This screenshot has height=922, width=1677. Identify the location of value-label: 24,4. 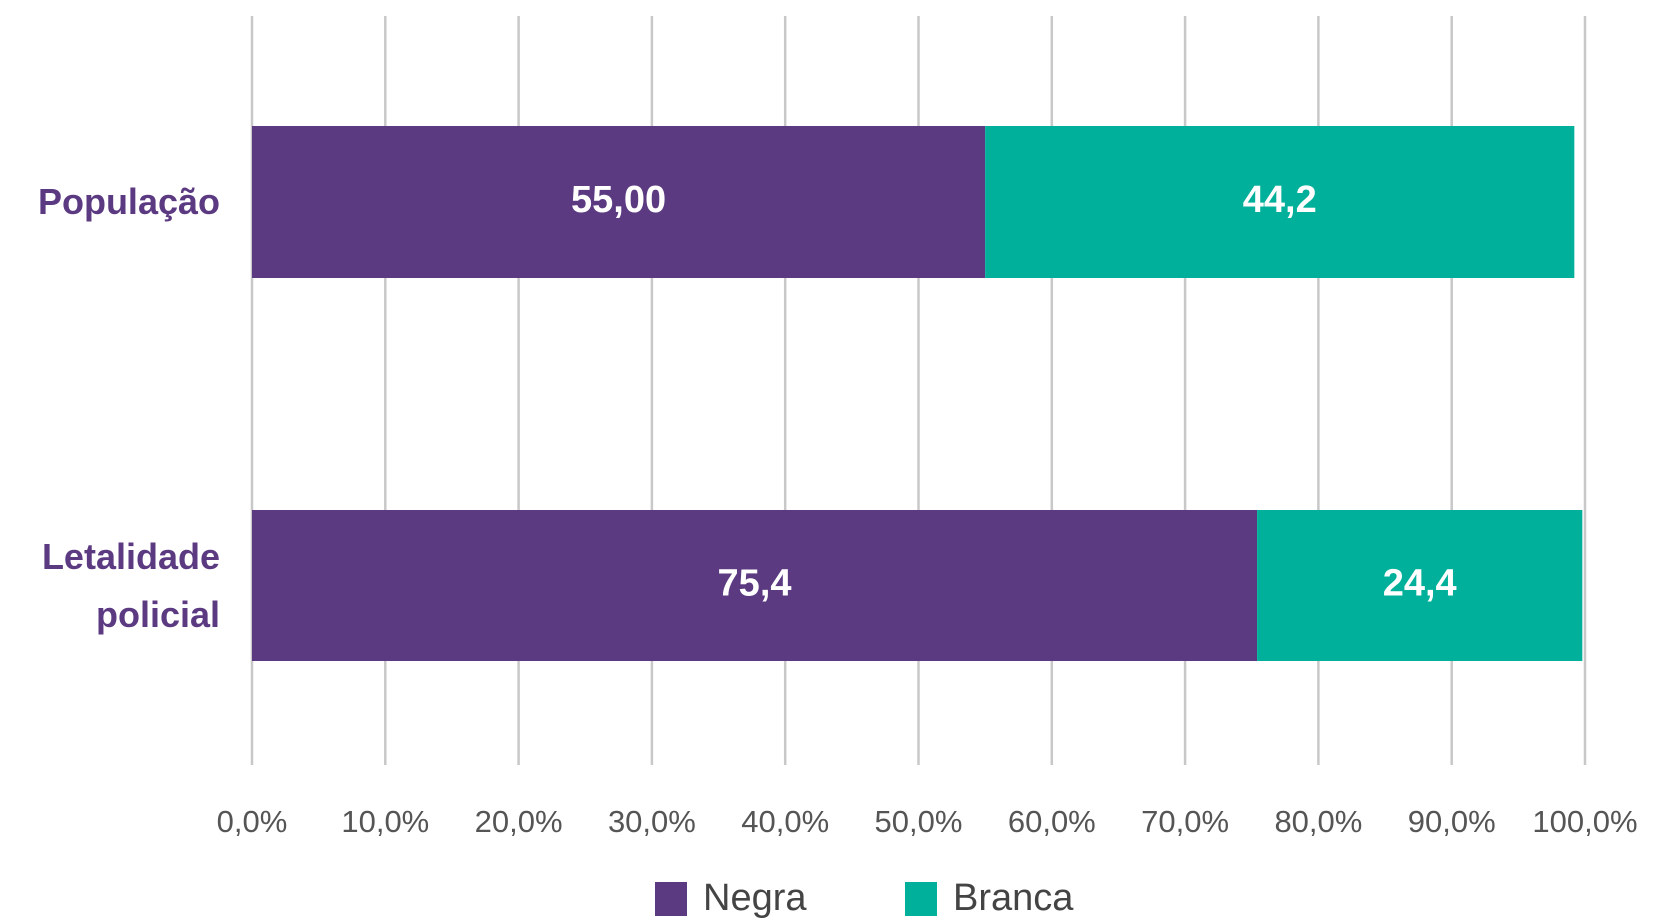
(1420, 584).